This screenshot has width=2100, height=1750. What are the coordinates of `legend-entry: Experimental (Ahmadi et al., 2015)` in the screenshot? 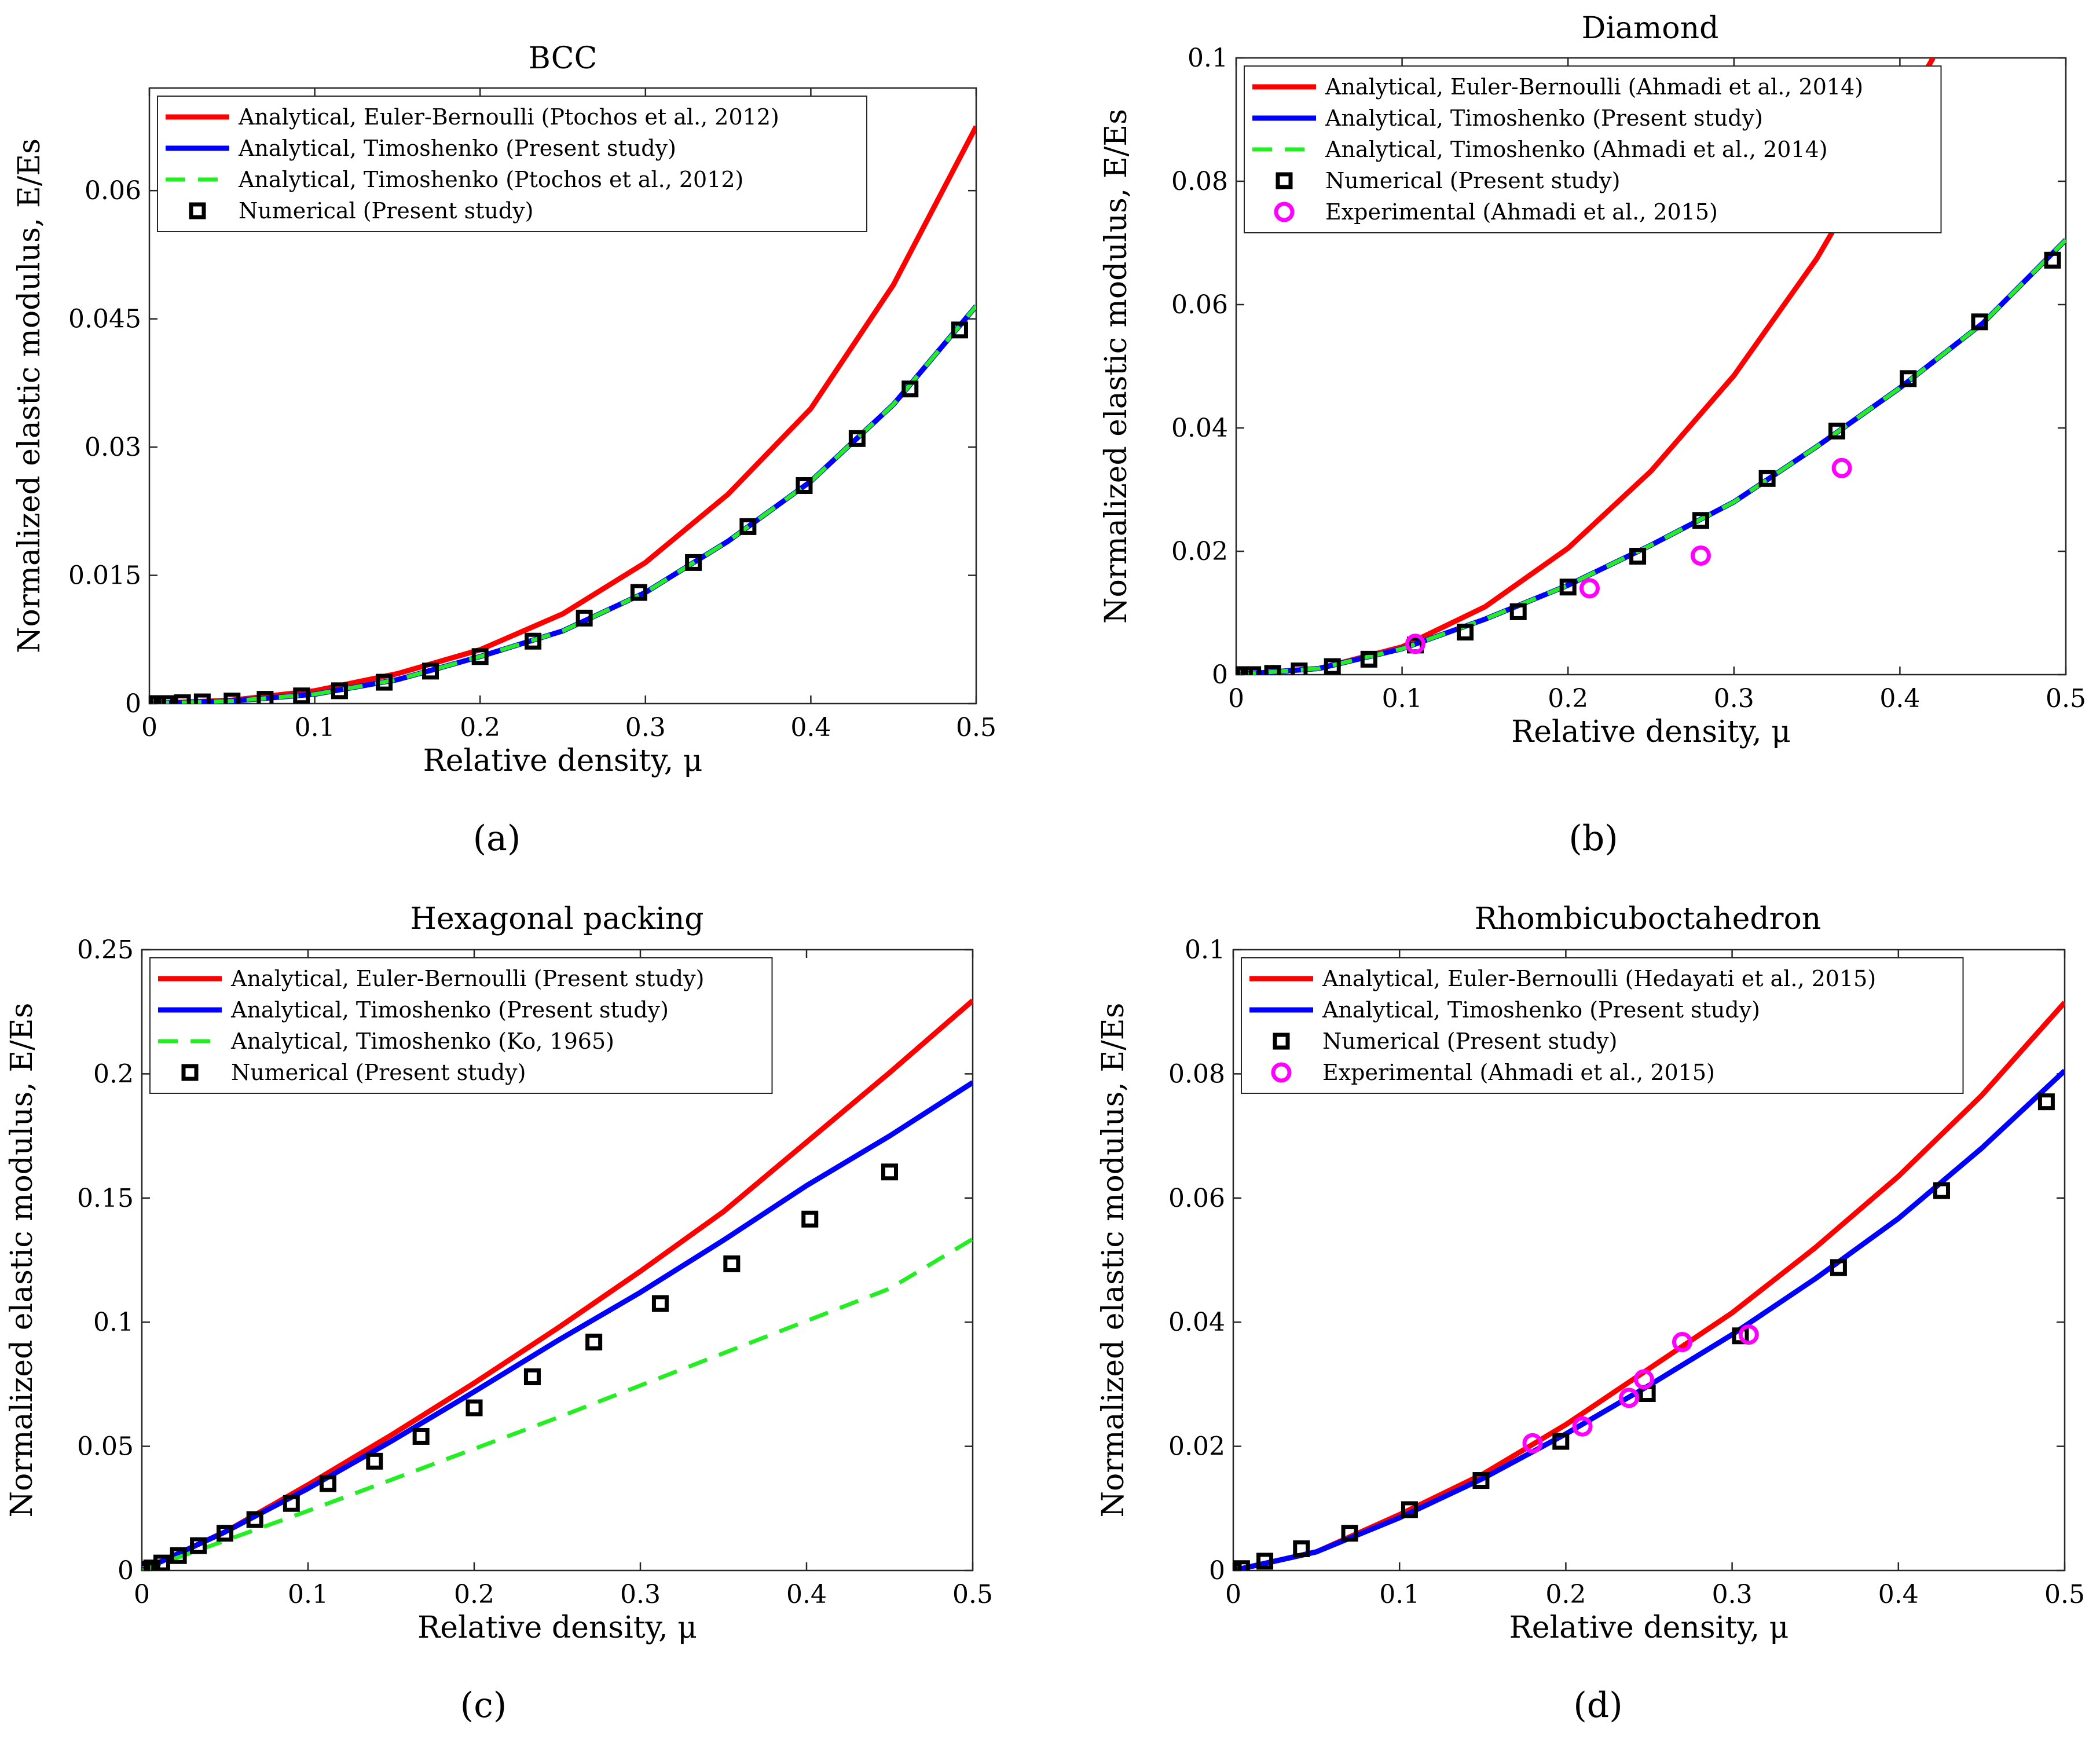 It's located at (1519, 1072).